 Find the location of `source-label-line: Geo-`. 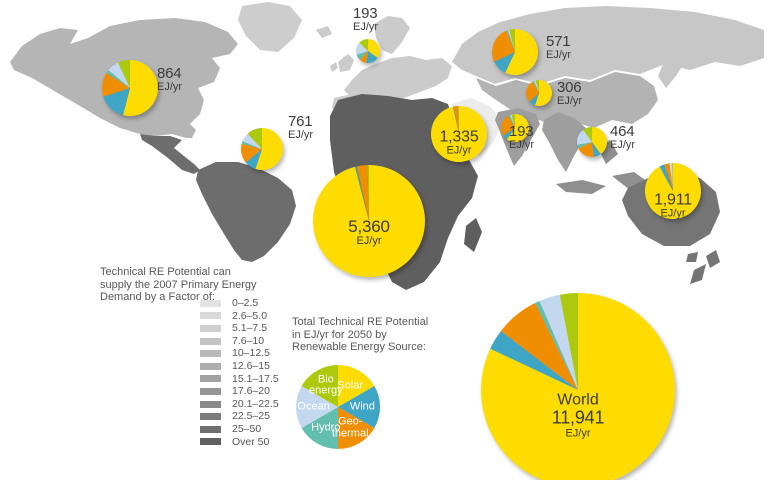

source-label-line: Geo- is located at coordinates (350, 421).